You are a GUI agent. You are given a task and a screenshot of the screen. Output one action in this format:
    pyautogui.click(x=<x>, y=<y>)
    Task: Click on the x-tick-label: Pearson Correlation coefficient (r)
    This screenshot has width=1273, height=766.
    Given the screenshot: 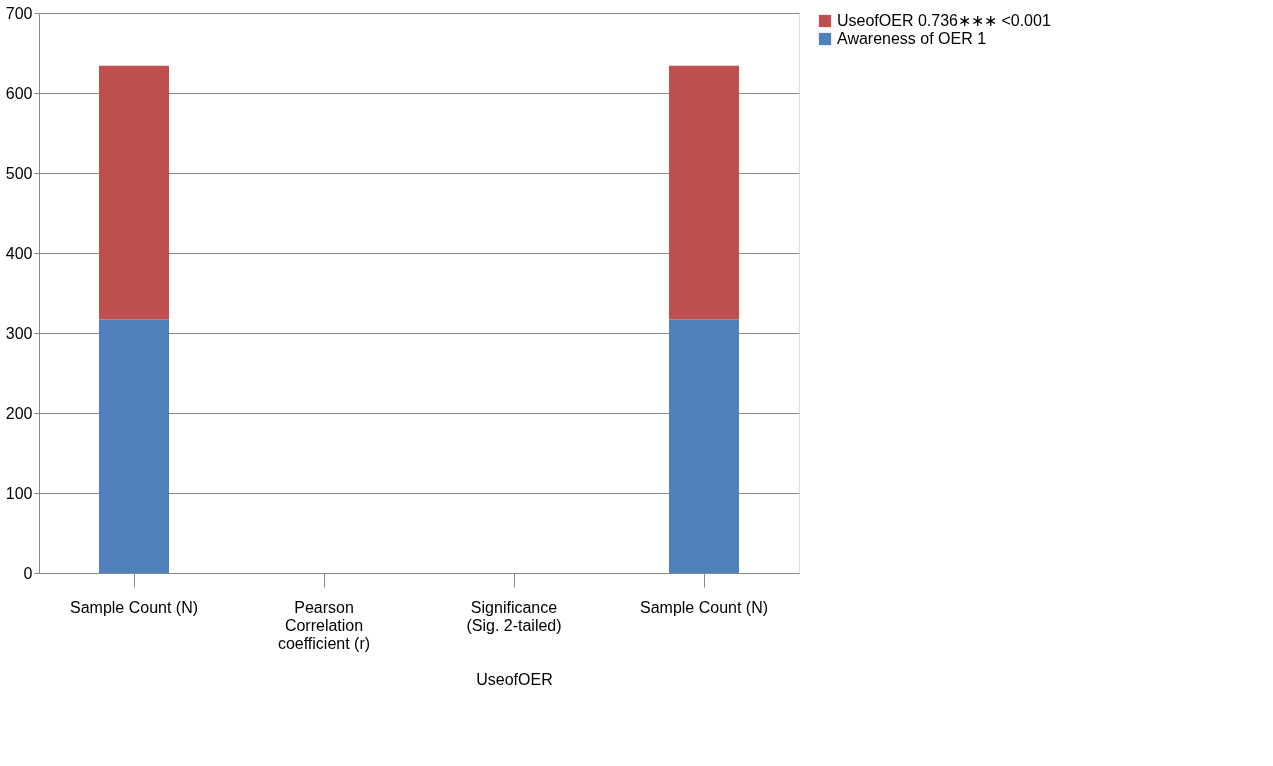 What is the action you would take?
    pyautogui.click(x=324, y=625)
    